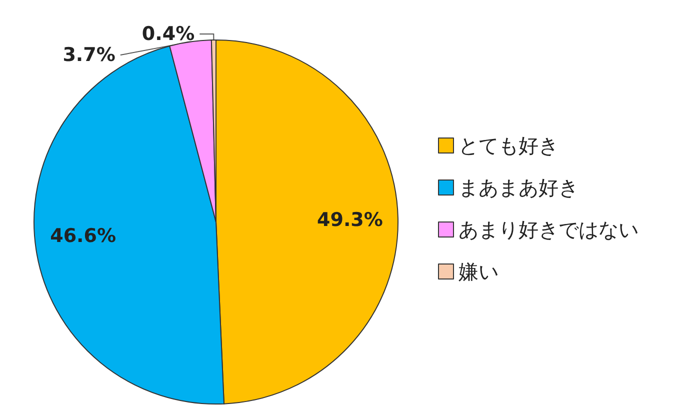 This screenshot has height=417, width=700. I want to click on legend-label: 嫌い, so click(478, 272).